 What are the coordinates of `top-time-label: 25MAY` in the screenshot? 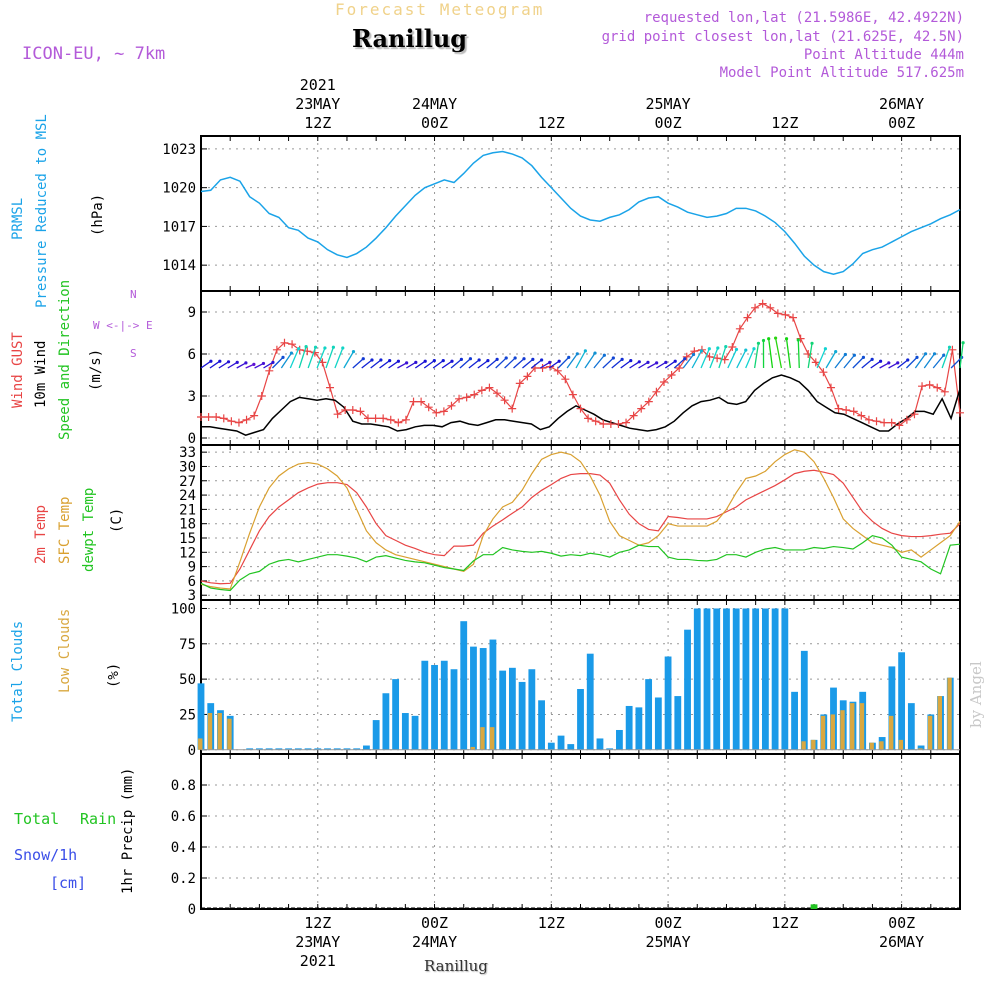 It's located at (667, 104).